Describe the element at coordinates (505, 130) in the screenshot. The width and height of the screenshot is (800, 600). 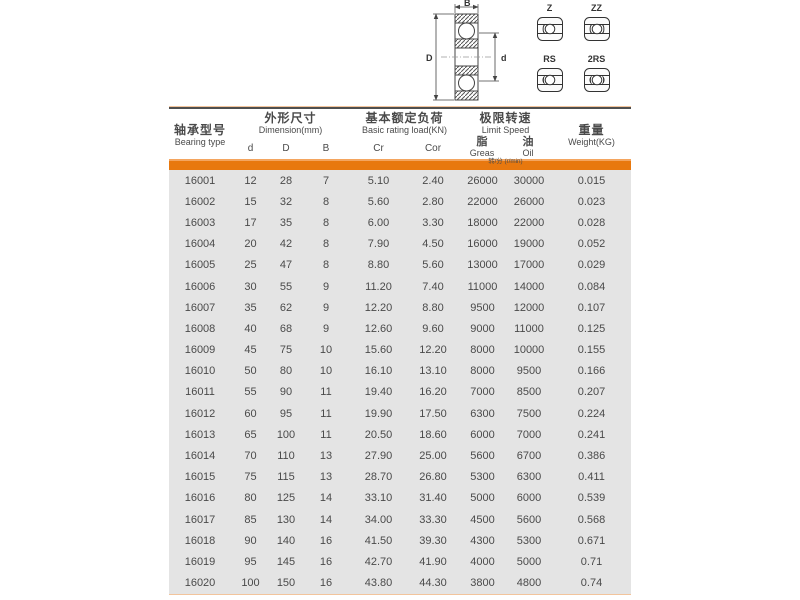
I see `header-speed-en: Limit Speed` at that location.